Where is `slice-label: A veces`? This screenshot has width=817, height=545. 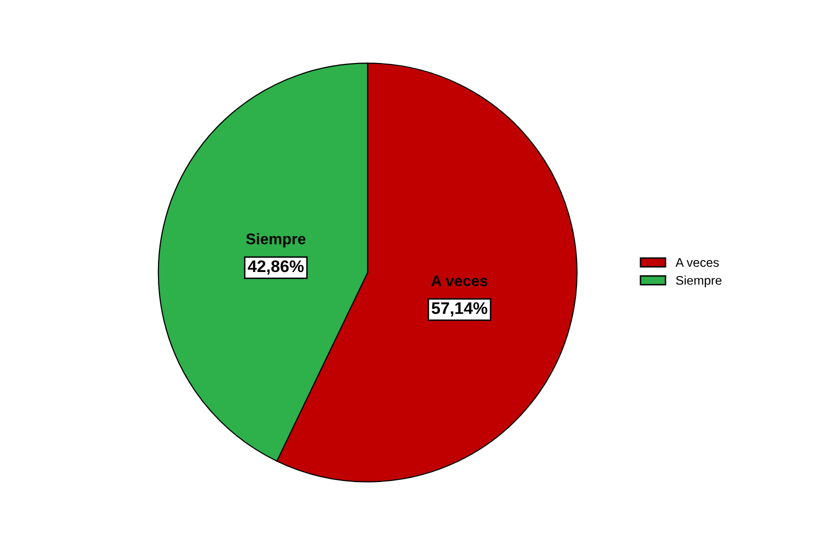 slice-label: A veces is located at coordinates (459, 281).